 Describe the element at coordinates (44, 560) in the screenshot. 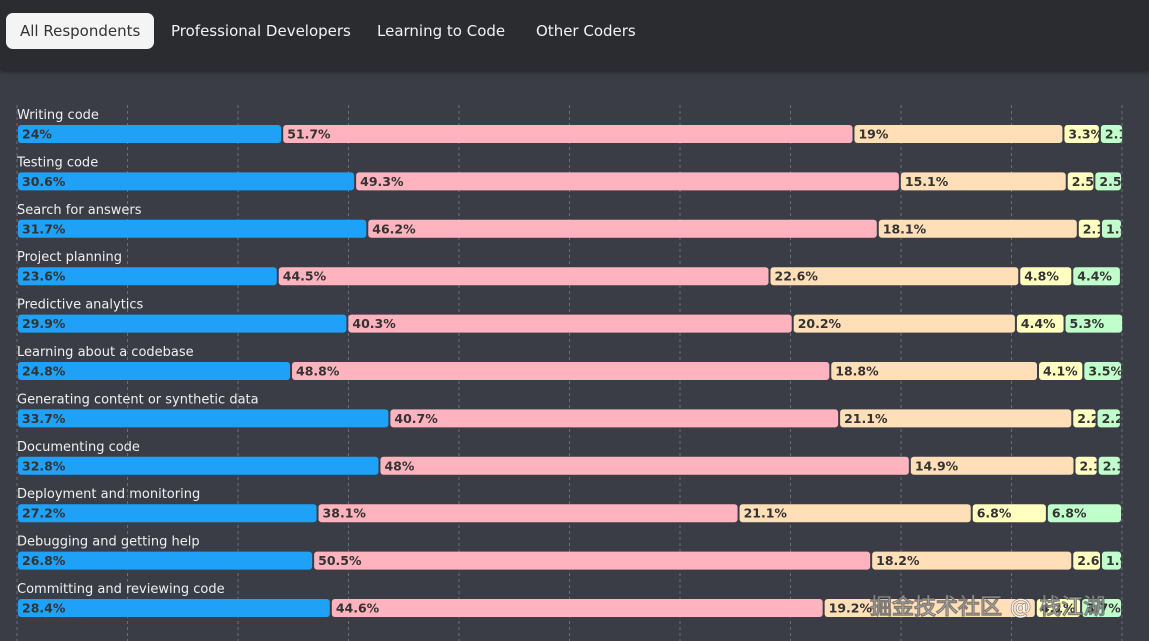

I see `value-label: 26.8%` at that location.